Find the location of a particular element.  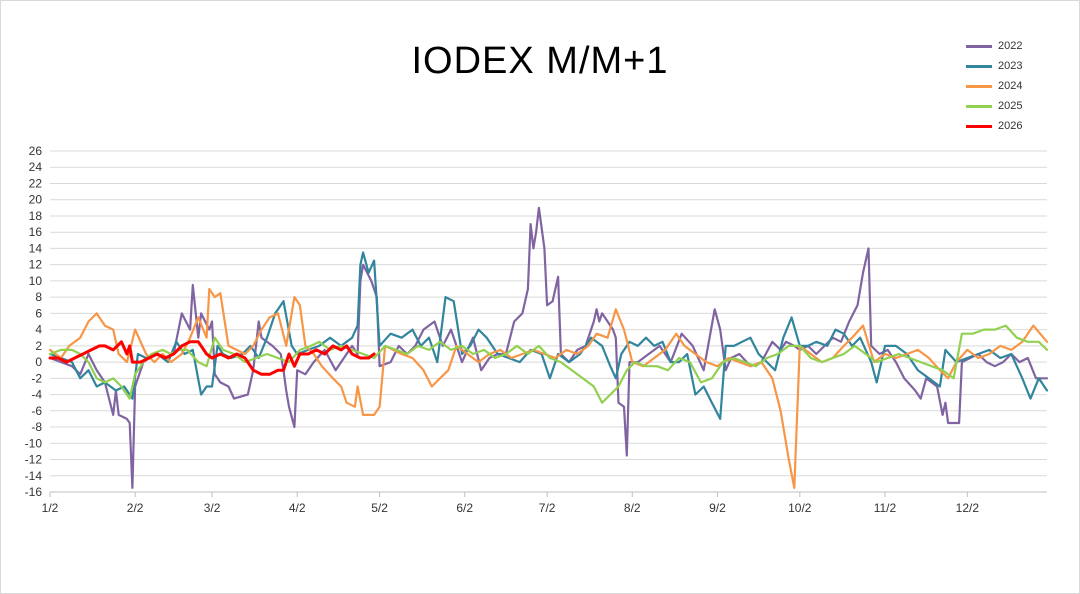

x-tick-label: 9/2 is located at coordinates (717, 508).